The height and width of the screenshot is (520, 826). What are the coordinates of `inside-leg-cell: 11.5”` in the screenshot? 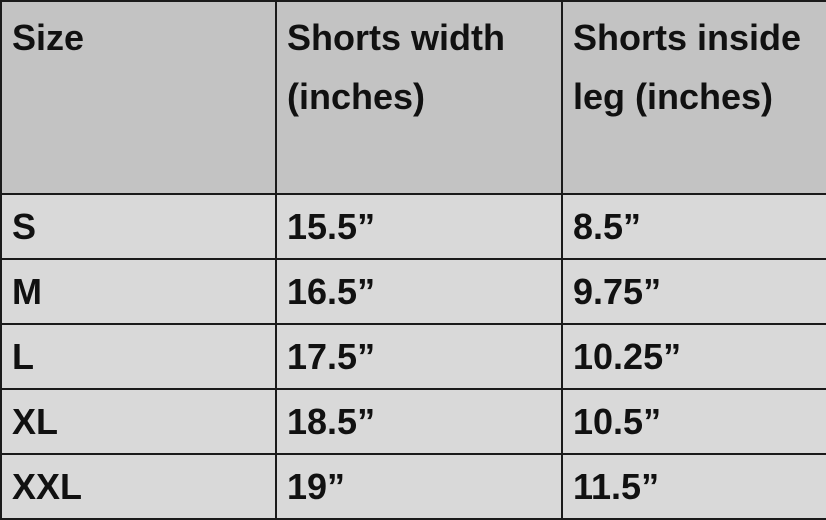 It's located at (693, 486).